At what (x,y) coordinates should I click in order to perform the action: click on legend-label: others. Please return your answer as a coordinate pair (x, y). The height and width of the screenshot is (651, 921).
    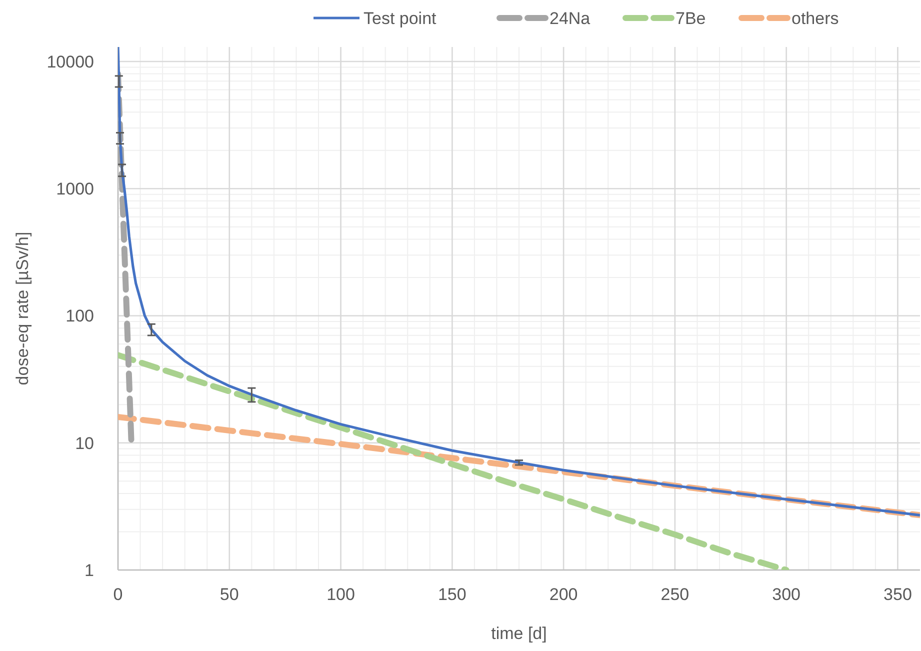
    Looking at the image, I should click on (815, 18).